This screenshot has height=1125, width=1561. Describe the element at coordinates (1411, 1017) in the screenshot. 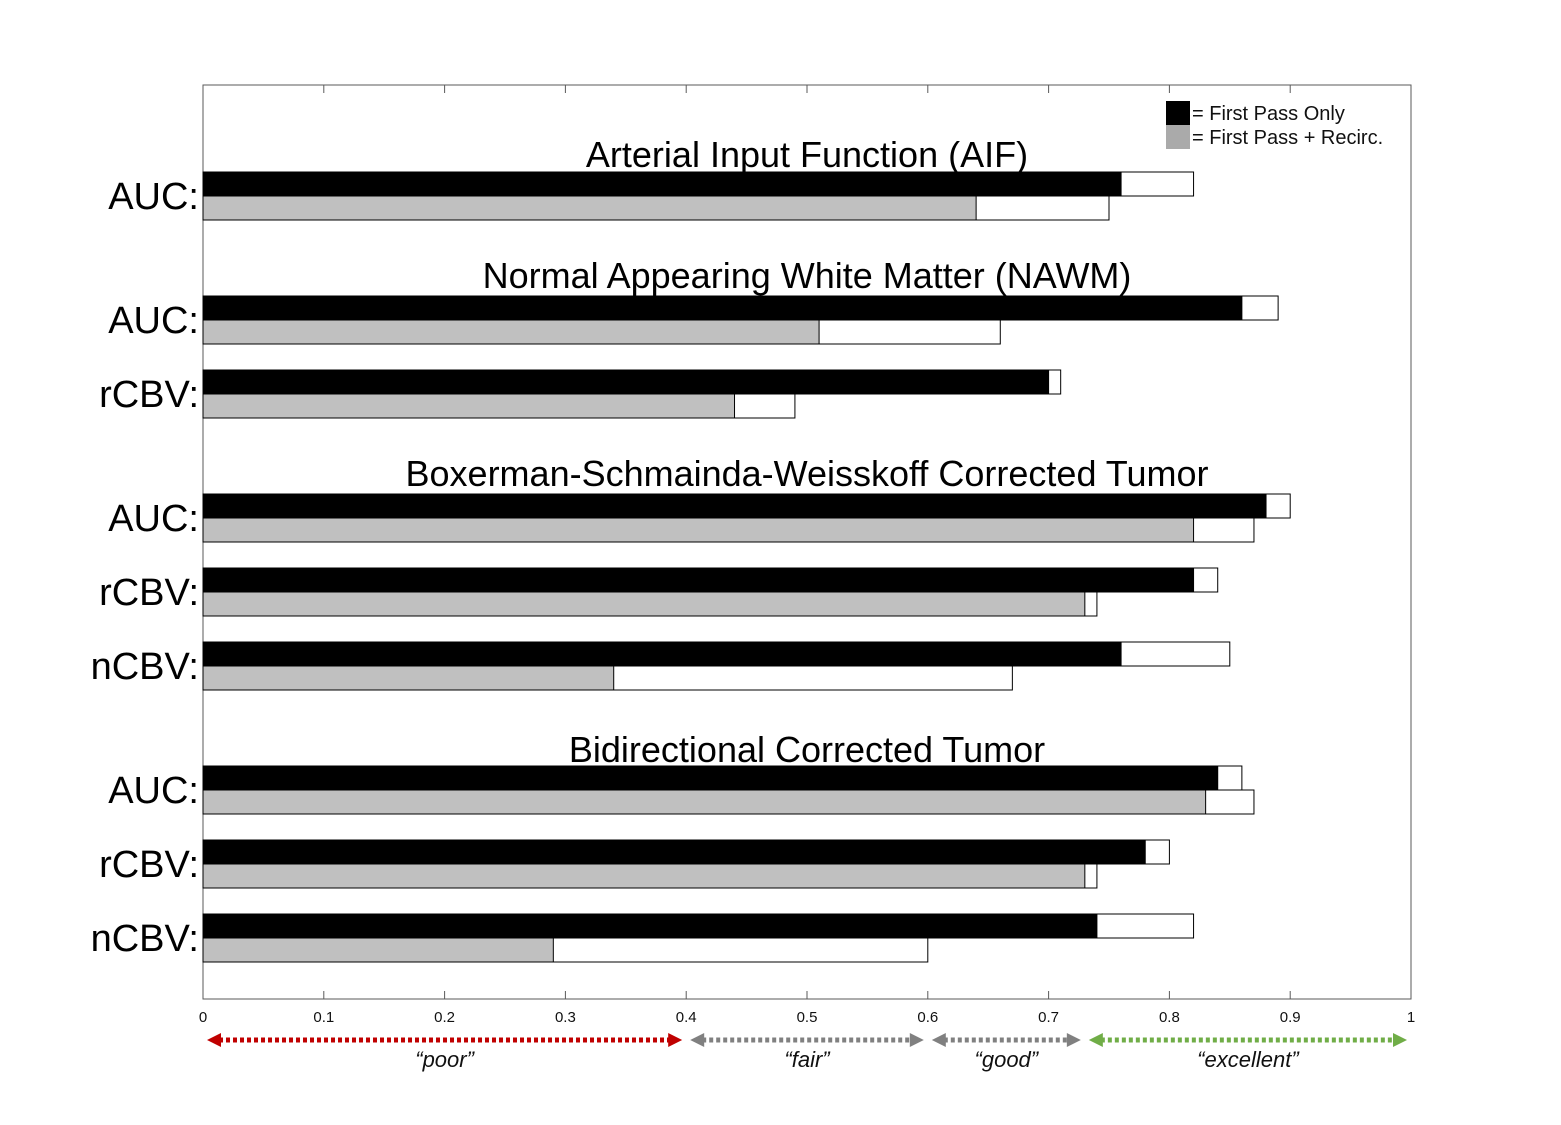

I see `x-tick-label: 1` at that location.